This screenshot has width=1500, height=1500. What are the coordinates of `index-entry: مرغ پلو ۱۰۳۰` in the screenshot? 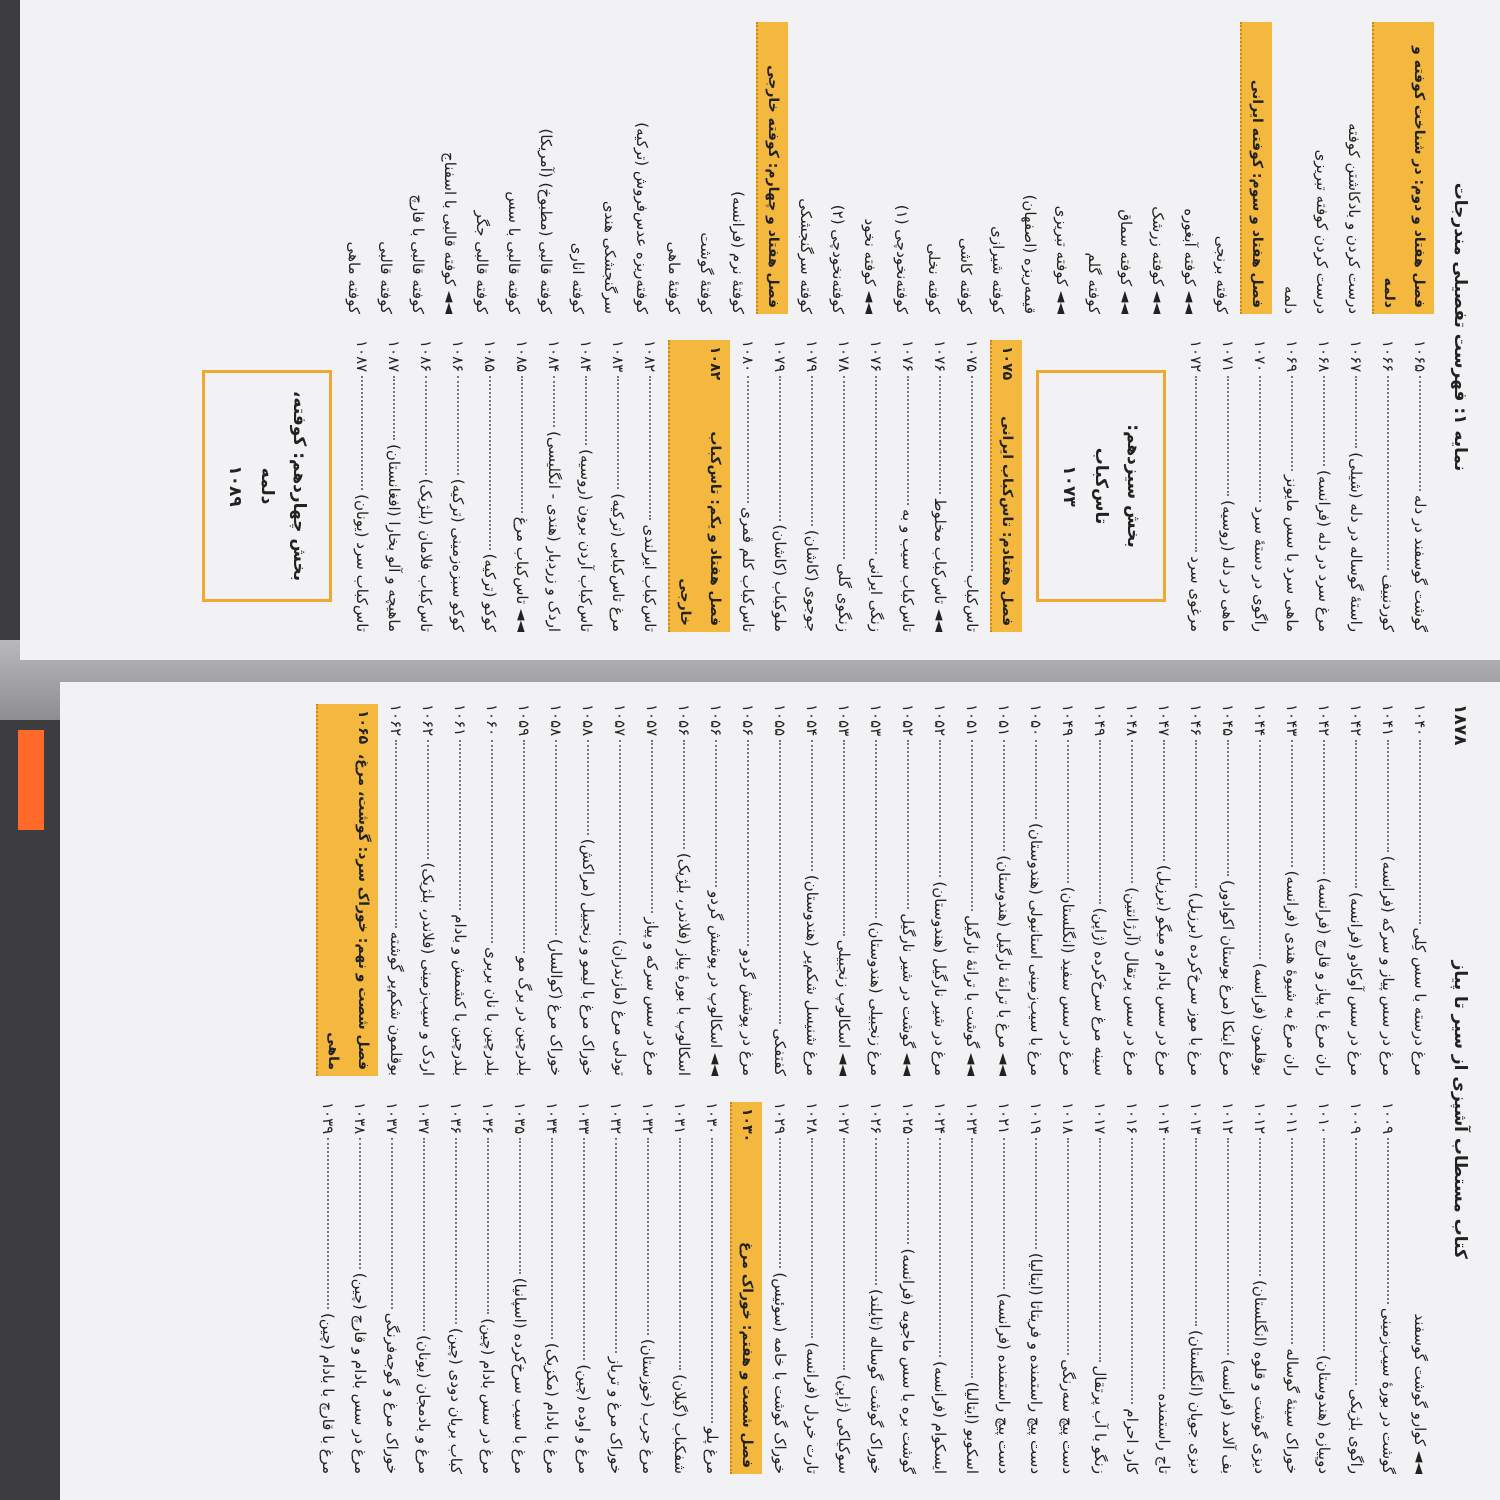 It's located at (712, 1288).